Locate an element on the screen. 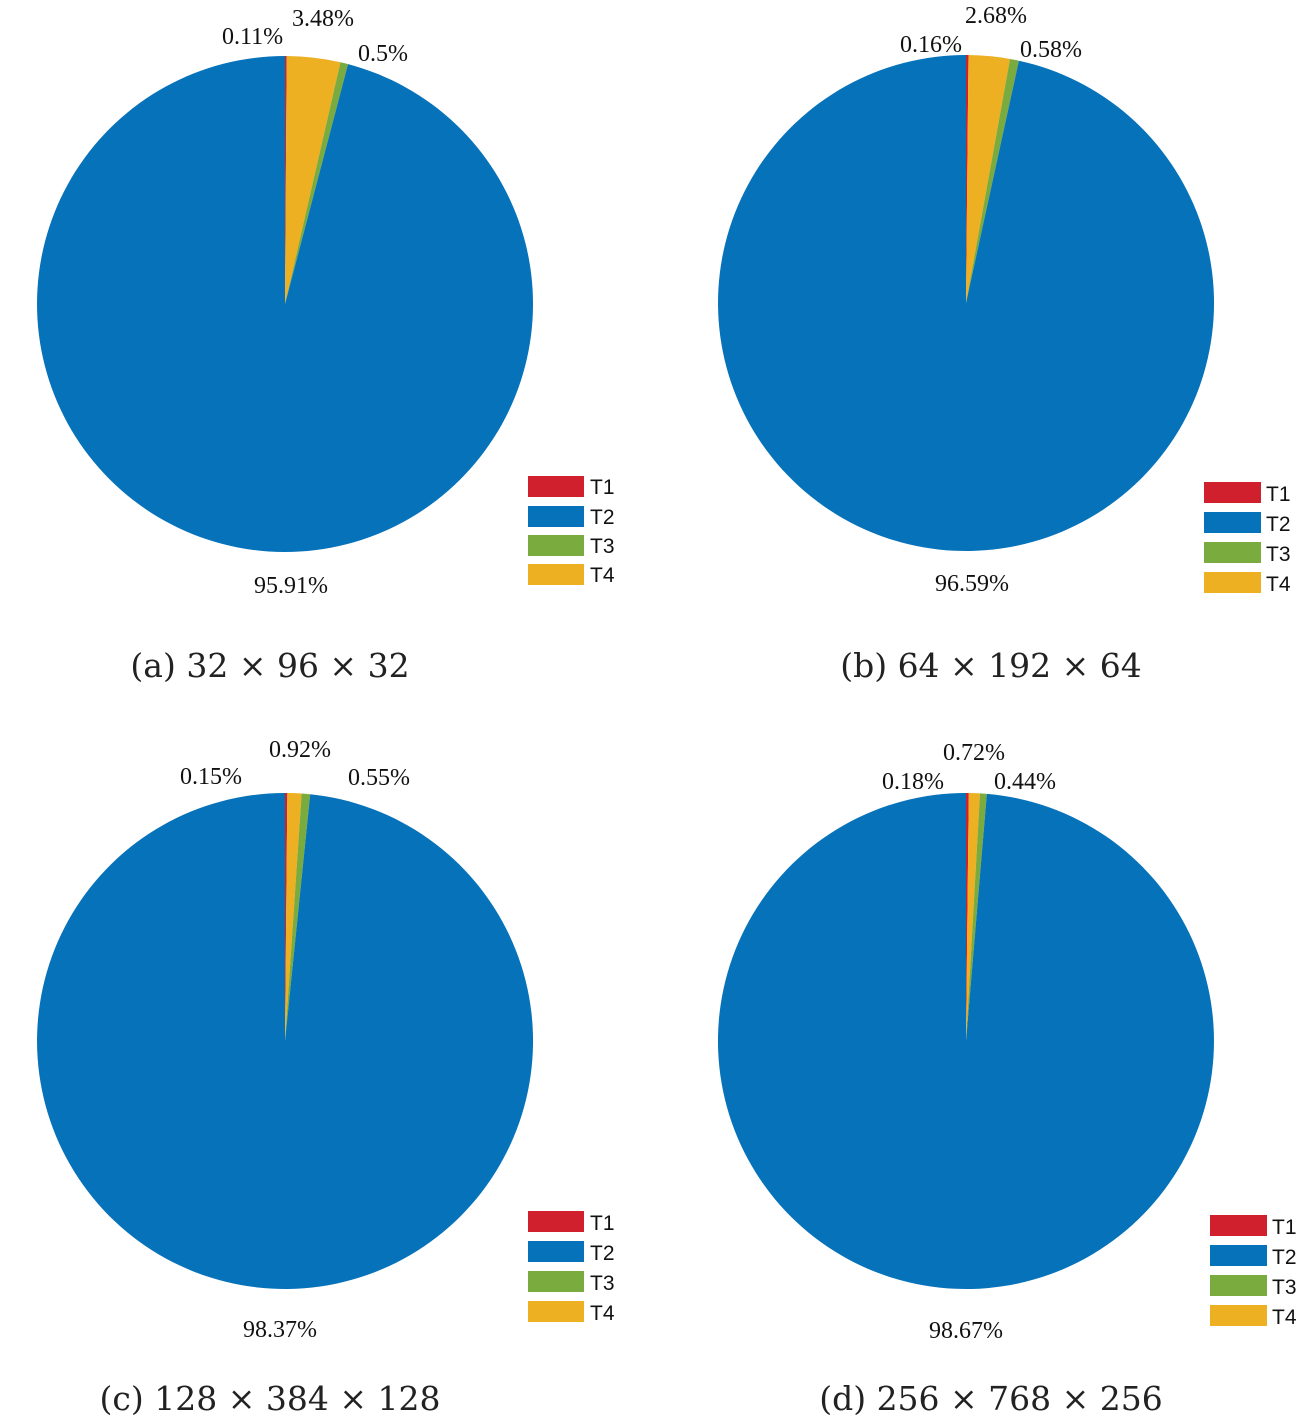 This screenshot has height=1417, width=1307. slice-label-t2: 98.37% is located at coordinates (280, 1330).